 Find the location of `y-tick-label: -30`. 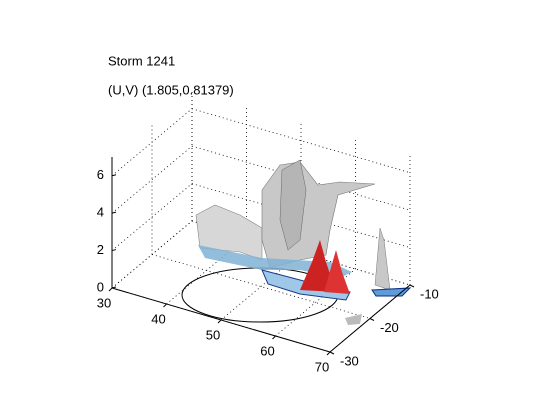

y-tick-label: -30 is located at coordinates (349, 360).